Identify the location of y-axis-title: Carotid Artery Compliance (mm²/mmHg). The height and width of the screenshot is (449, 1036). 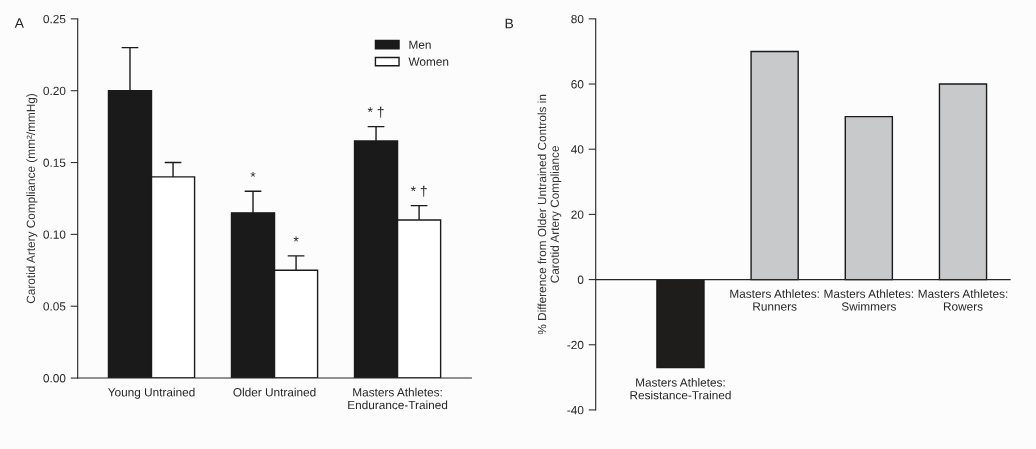
(32, 198).